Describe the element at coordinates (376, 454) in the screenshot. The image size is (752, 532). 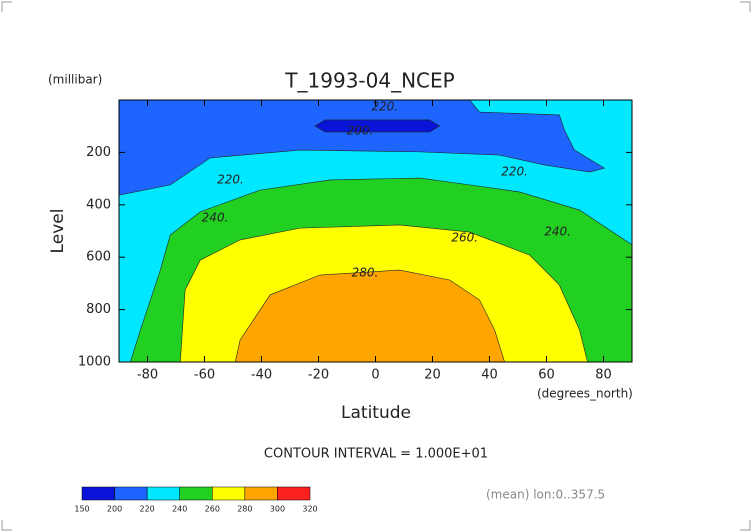
I see `contour-interval: CONTOUR INTERVAL = 1.000E+01` at that location.